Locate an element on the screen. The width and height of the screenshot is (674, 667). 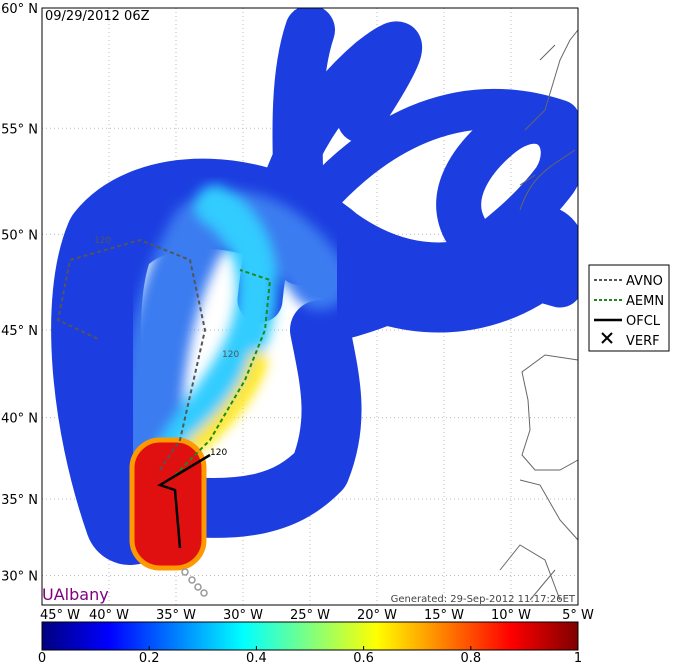
legend-swatch is located at coordinates (607, 338).